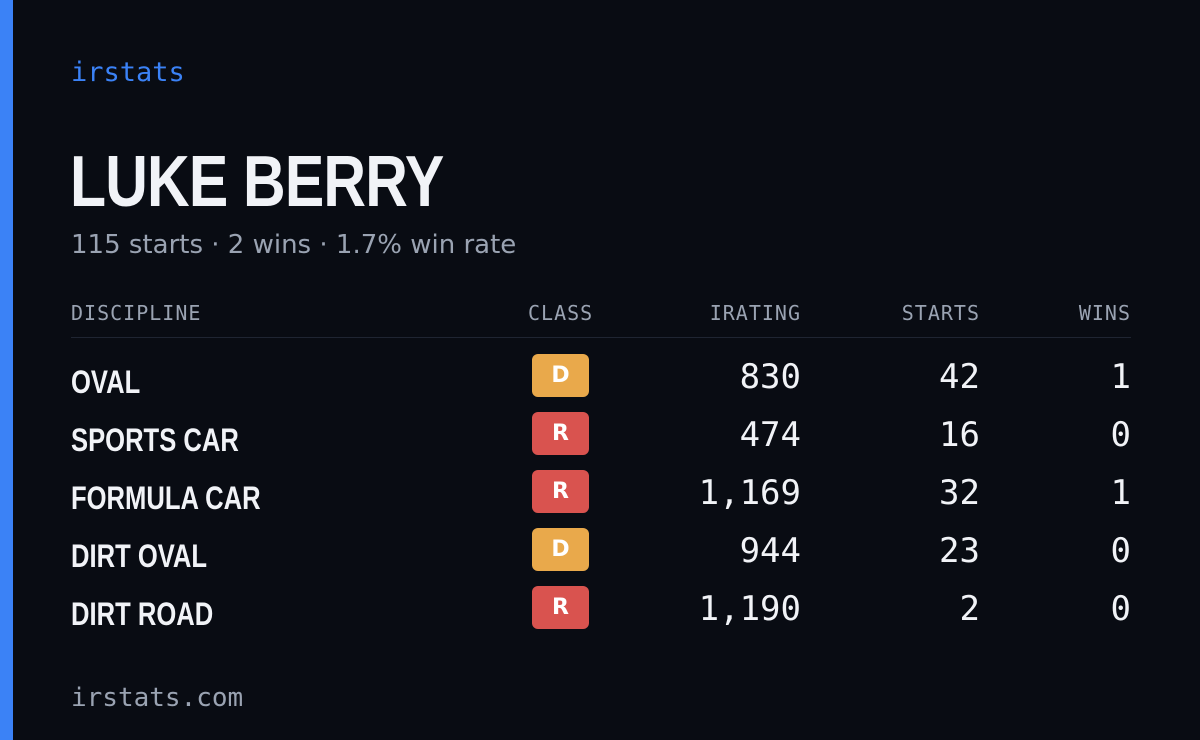 The height and width of the screenshot is (740, 1200). I want to click on irating-value: 830, so click(770, 377).